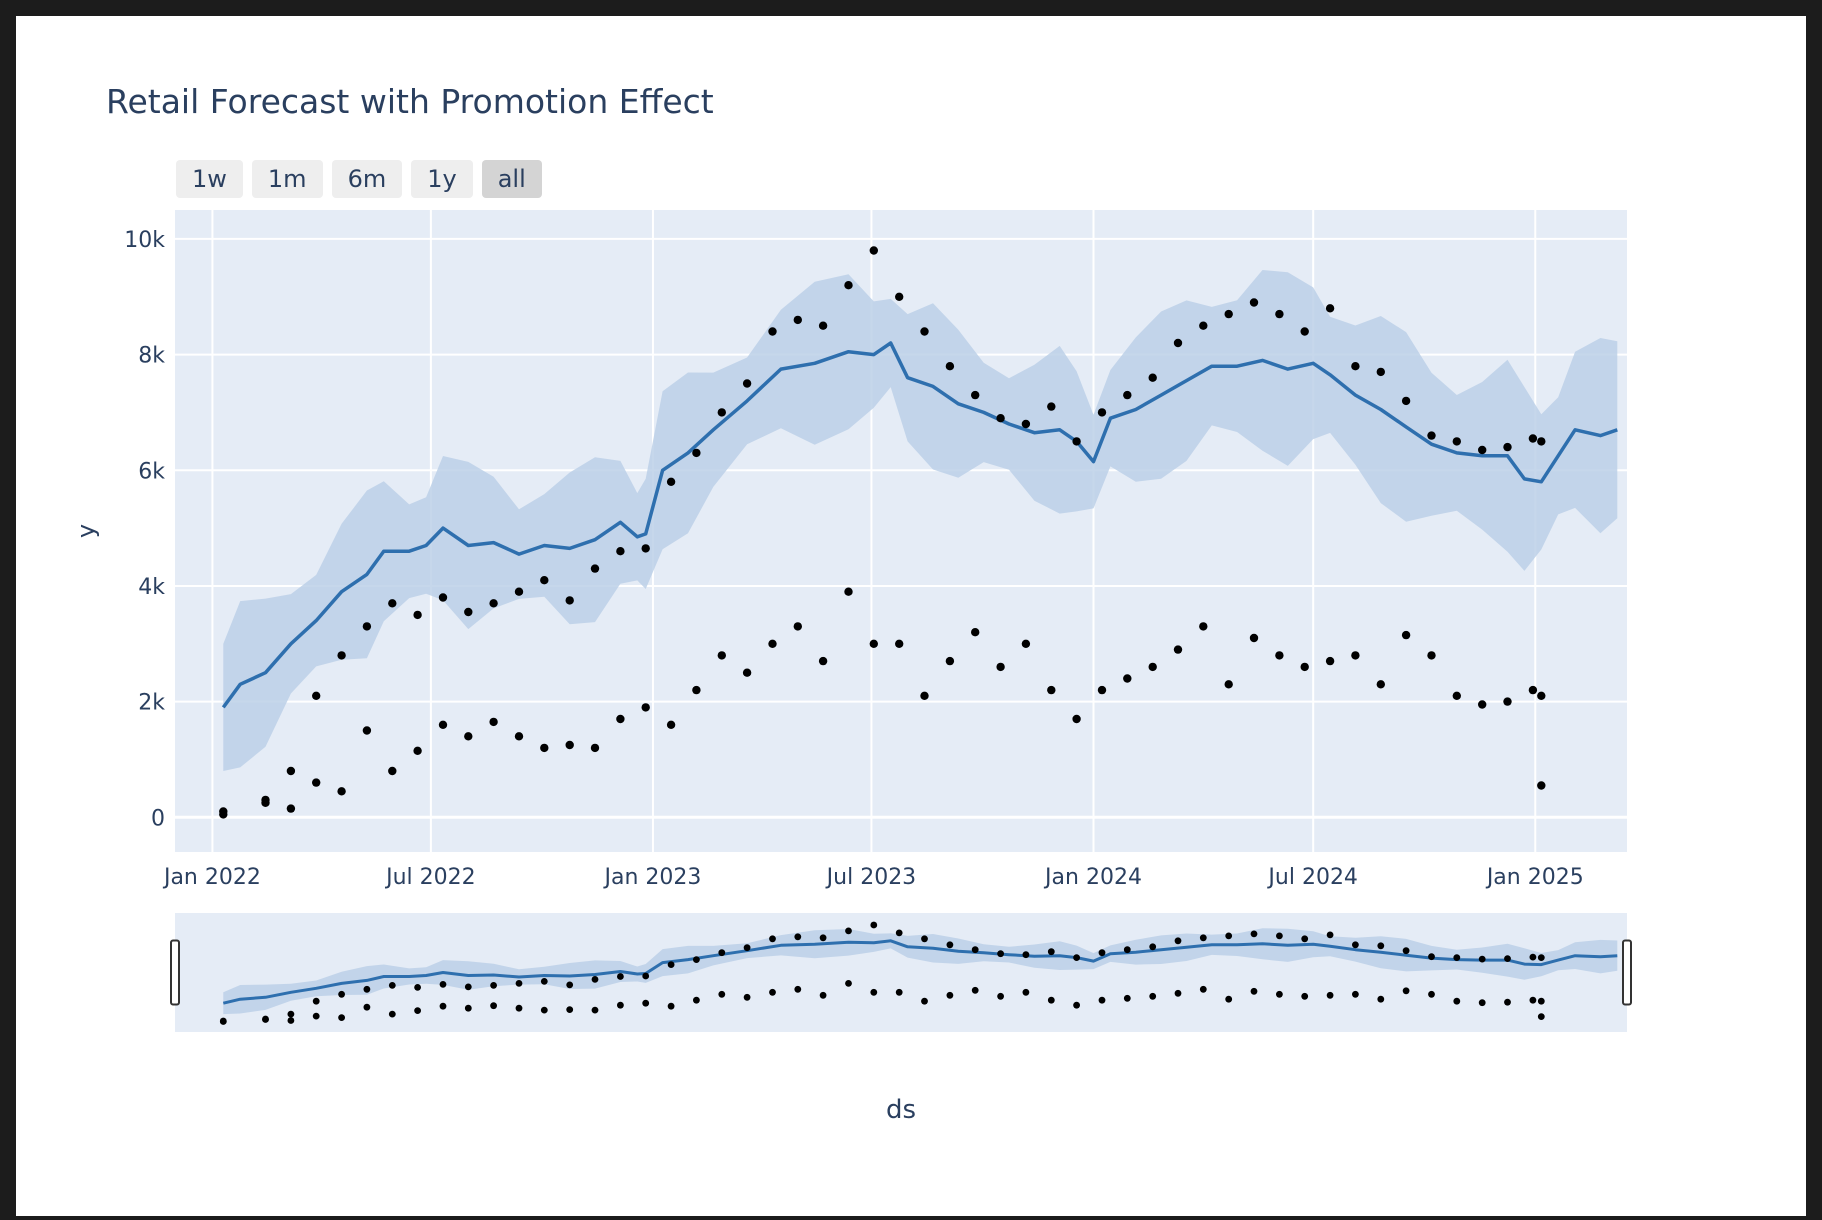 This screenshot has height=1220, width=1822. Describe the element at coordinates (151, 356) in the screenshot. I see `y-tick-label: 8k` at that location.